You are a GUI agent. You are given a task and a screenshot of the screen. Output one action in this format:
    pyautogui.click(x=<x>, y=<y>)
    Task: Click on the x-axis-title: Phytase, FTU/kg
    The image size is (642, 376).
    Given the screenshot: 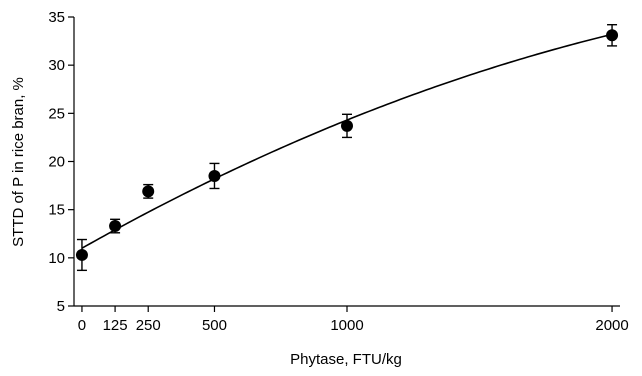 What is the action you would take?
    pyautogui.click(x=346, y=359)
    